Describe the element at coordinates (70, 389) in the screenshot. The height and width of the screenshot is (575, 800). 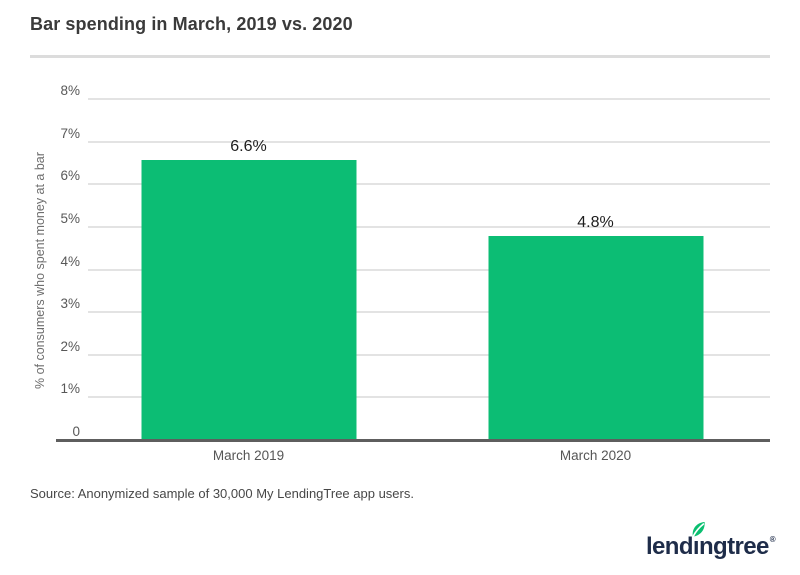
I see `y-tick-label: 1%` at that location.